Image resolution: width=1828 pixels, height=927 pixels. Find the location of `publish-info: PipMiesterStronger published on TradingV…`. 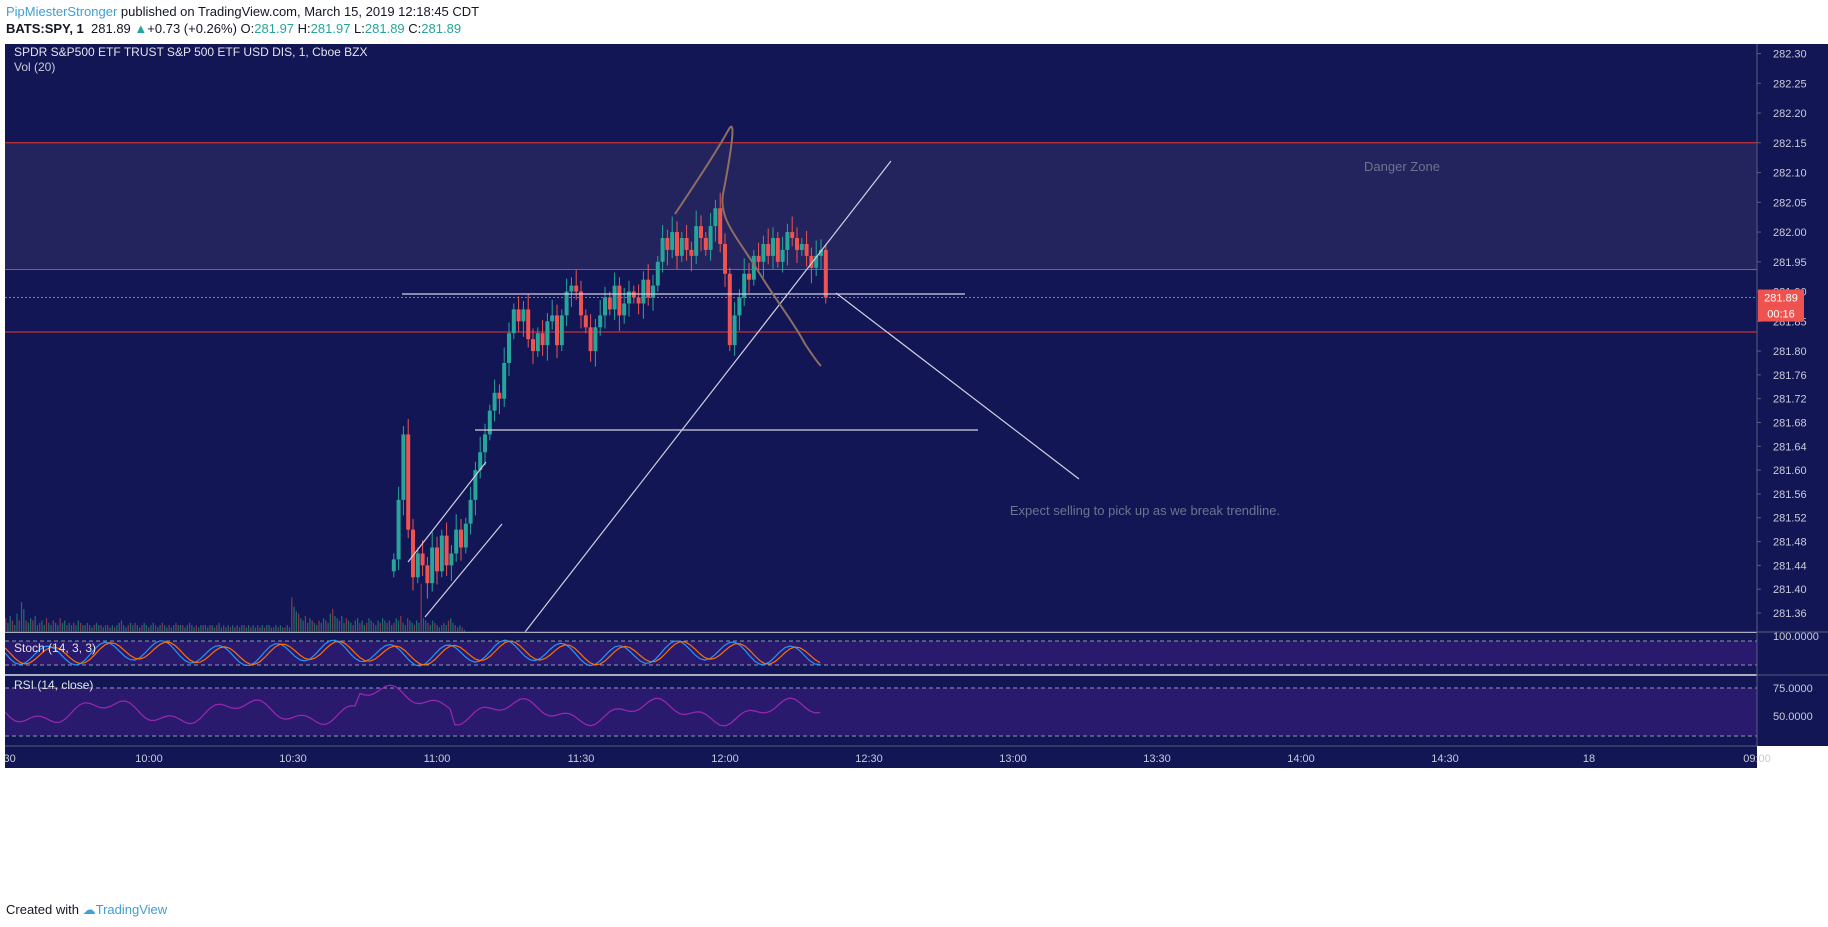

publish-info: PipMiesterStronger published on TradingV… is located at coordinates (242, 11).